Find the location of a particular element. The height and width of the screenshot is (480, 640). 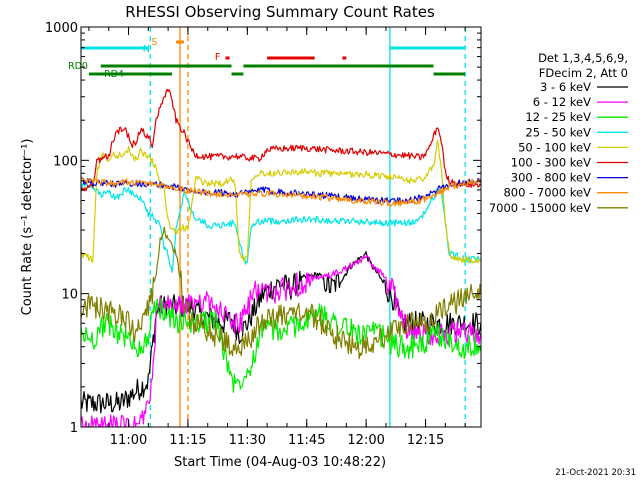

legend-entry-label: 800 - 7000 keV is located at coordinates (547, 193).